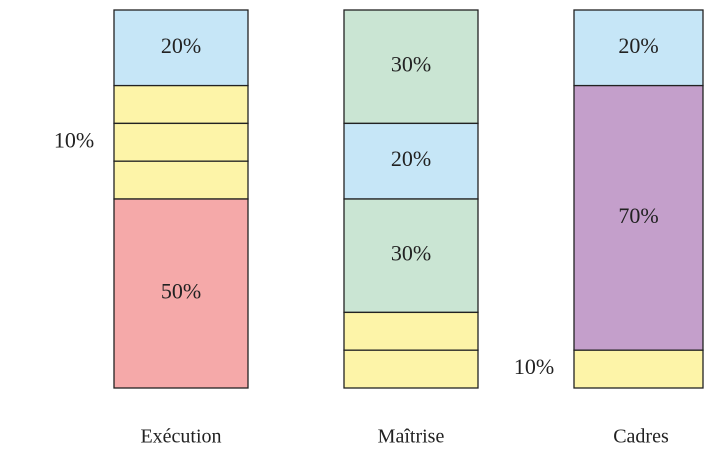 The height and width of the screenshot is (450, 704). Describe the element at coordinates (638, 215) in the screenshot. I see `segment-label: 70%` at that location.